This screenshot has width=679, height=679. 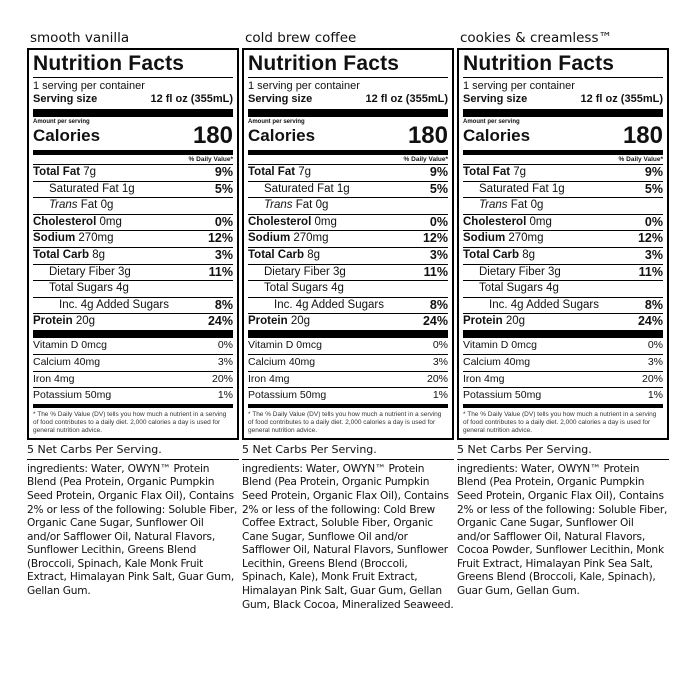 What do you see at coordinates (325, 221) in the screenshot?
I see `nutrient-amount: 0mg` at bounding box center [325, 221].